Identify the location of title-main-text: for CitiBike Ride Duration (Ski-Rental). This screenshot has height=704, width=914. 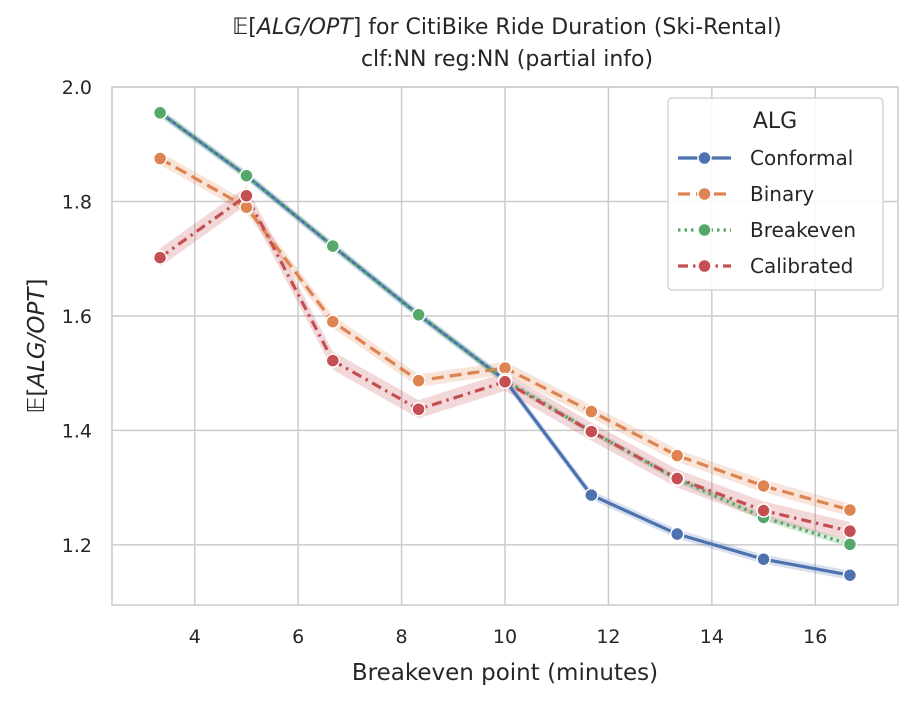
(575, 27).